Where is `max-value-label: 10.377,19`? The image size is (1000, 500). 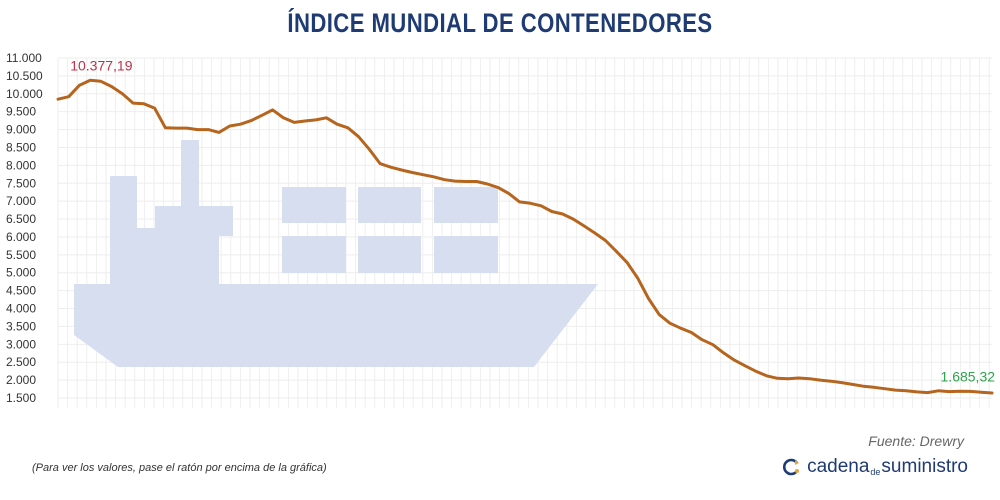
max-value-label: 10.377,19 is located at coordinates (101, 65).